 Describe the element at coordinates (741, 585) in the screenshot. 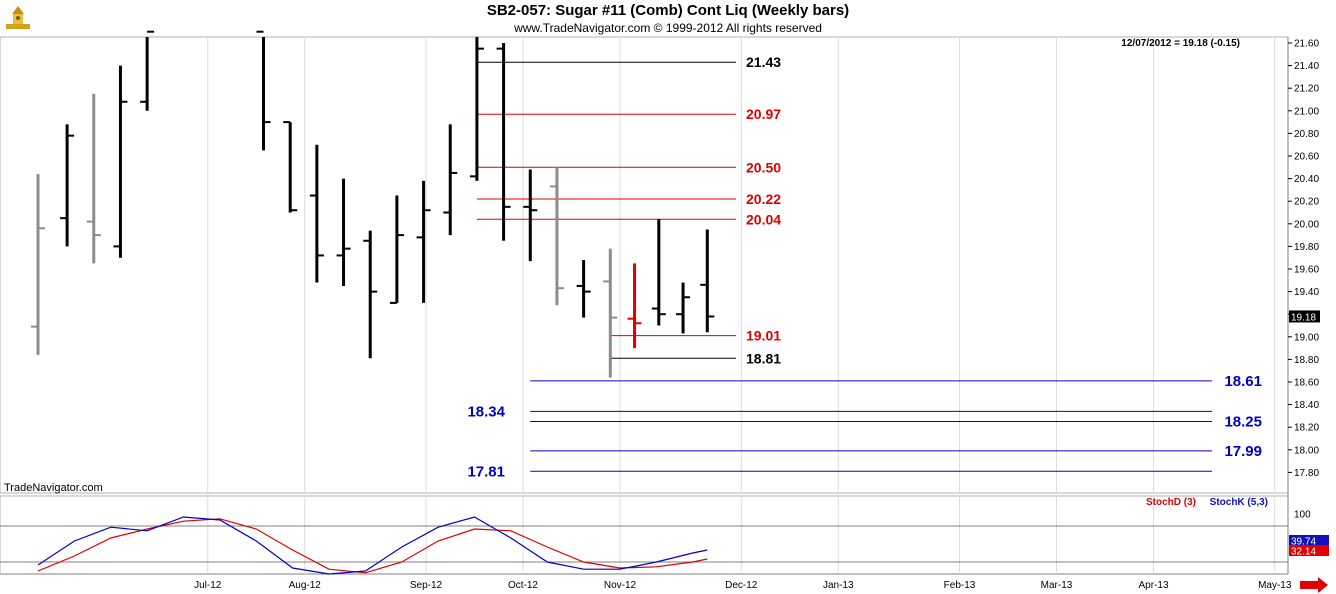

I see `x-tick-label: Dec-12` at that location.